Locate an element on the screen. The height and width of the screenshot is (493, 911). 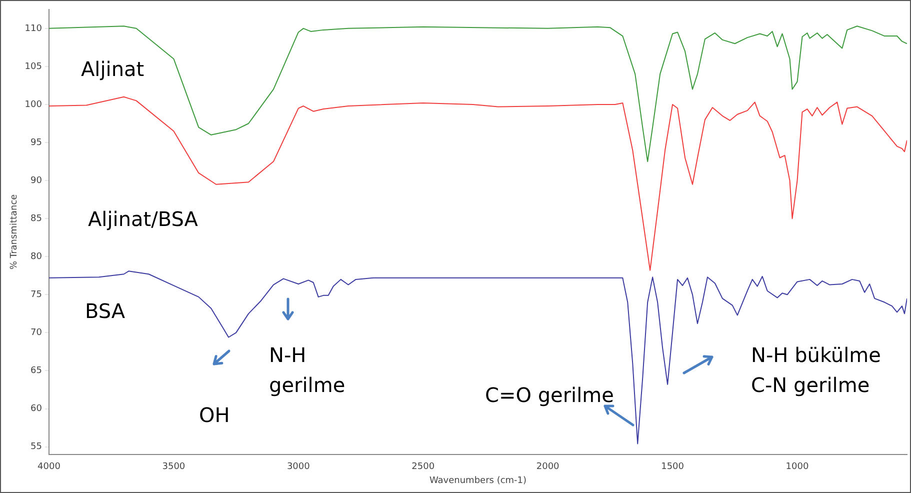
annotation: C=O gerilme is located at coordinates (549, 395).